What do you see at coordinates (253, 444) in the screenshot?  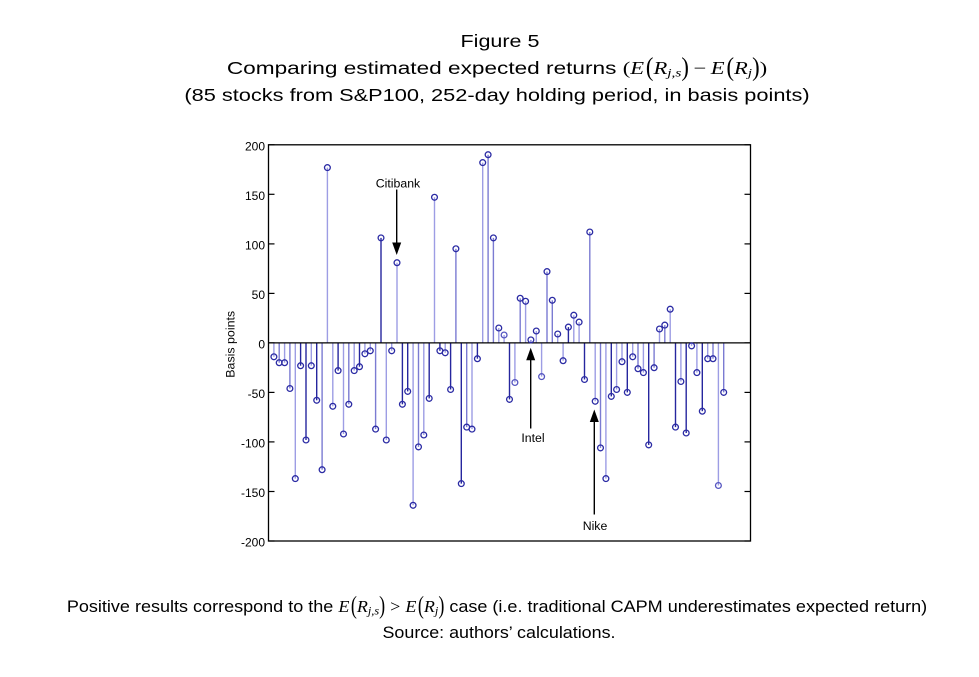 I see `svg-text: -100` at bounding box center [253, 444].